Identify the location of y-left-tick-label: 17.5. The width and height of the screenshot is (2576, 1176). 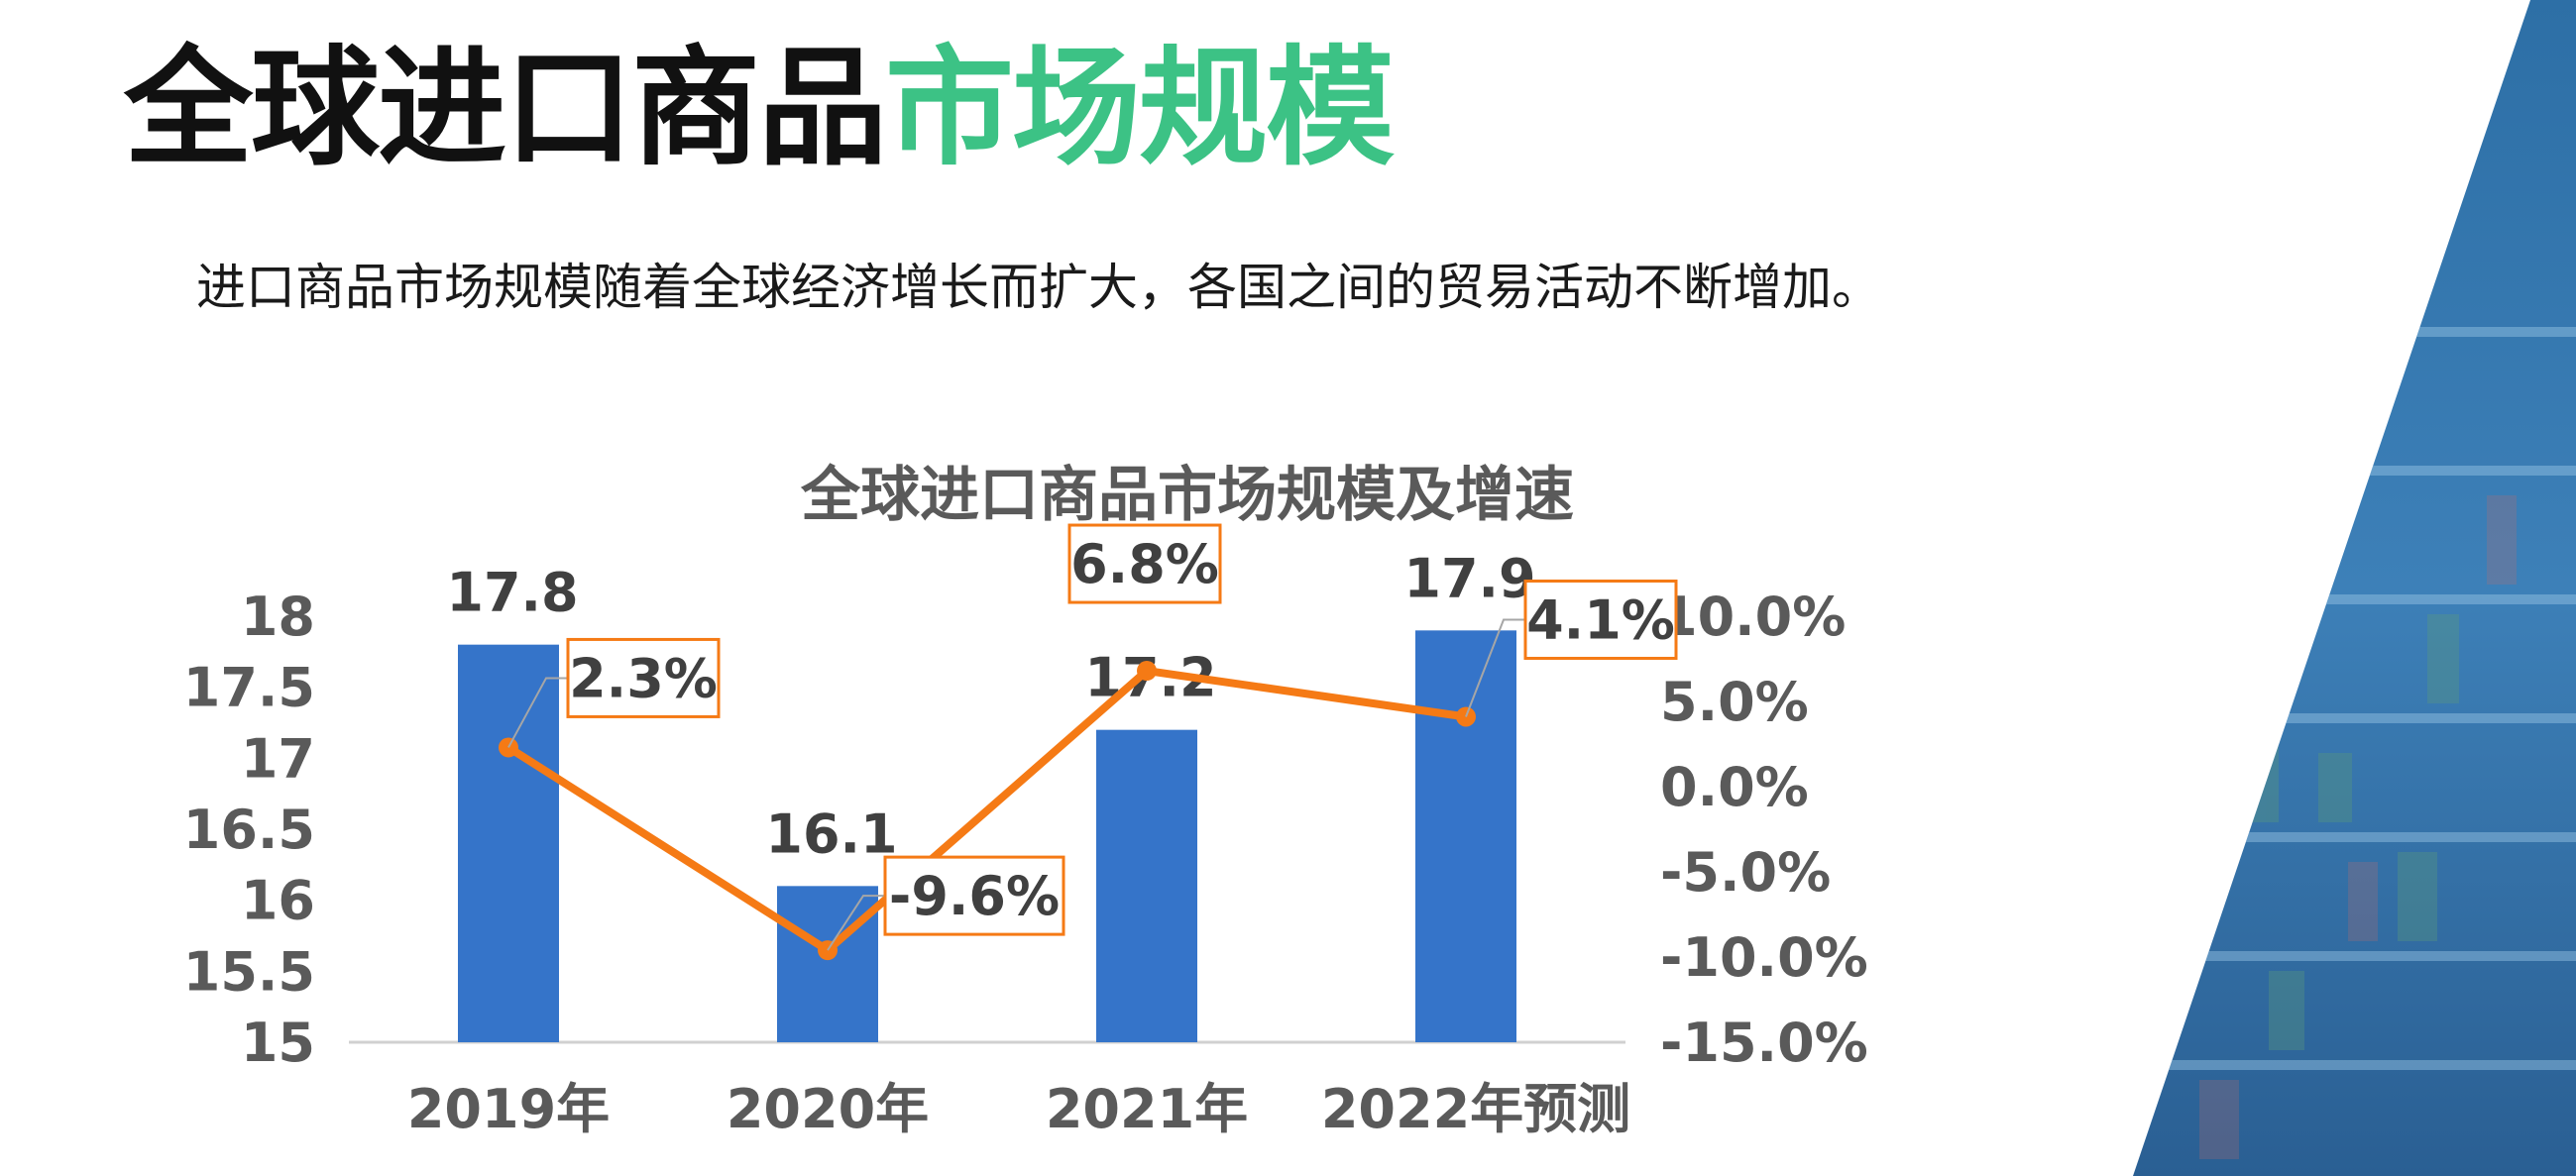
(249, 688).